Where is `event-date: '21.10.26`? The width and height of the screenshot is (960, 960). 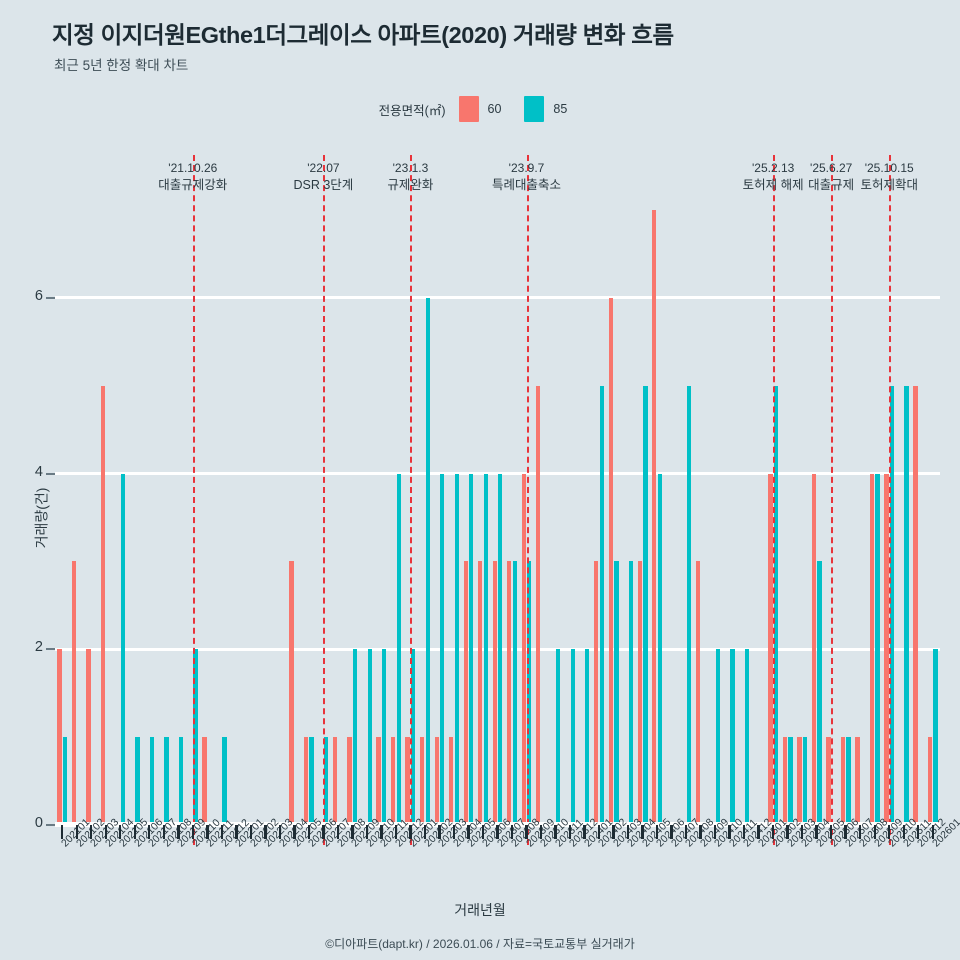
event-date: '21.10.26 is located at coordinates (193, 168).